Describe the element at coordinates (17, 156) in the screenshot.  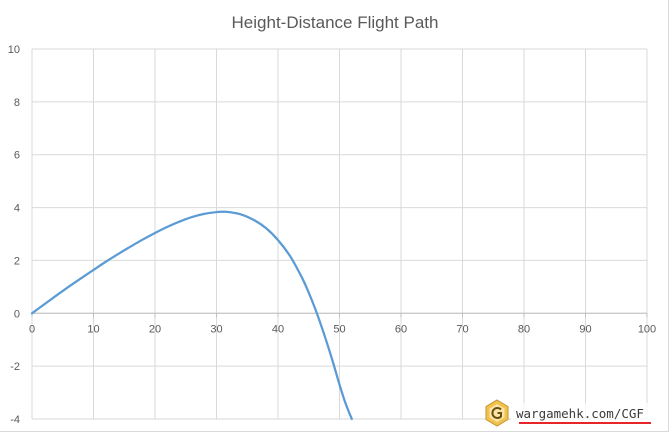
I see `y-tick-label: 6` at that location.